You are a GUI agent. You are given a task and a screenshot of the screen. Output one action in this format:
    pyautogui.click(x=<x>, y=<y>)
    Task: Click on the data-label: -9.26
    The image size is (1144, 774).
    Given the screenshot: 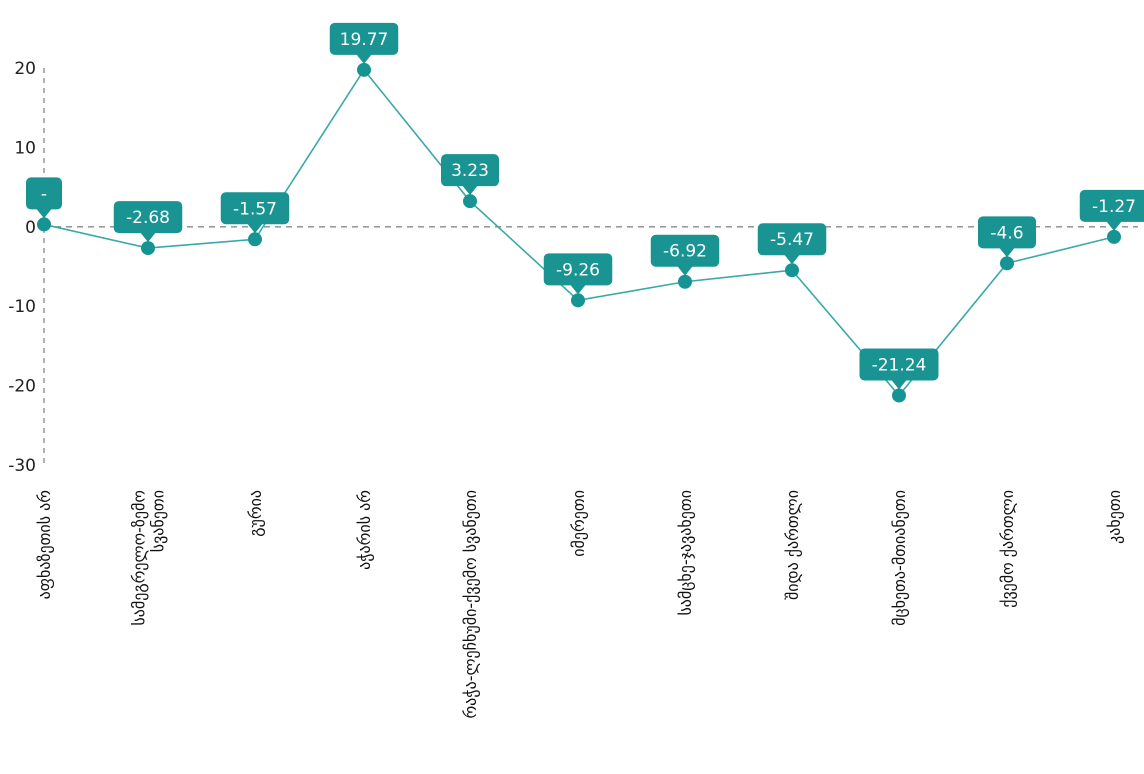 What is the action you would take?
    pyautogui.click(x=578, y=274)
    